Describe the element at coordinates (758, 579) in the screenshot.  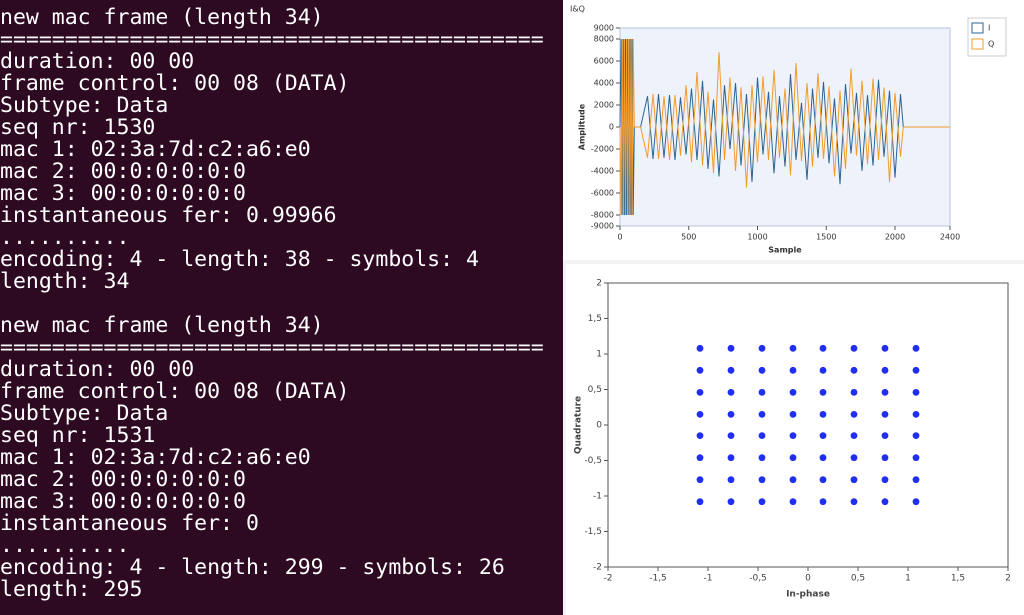
I see `x-tick-label: -0,5` at that location.